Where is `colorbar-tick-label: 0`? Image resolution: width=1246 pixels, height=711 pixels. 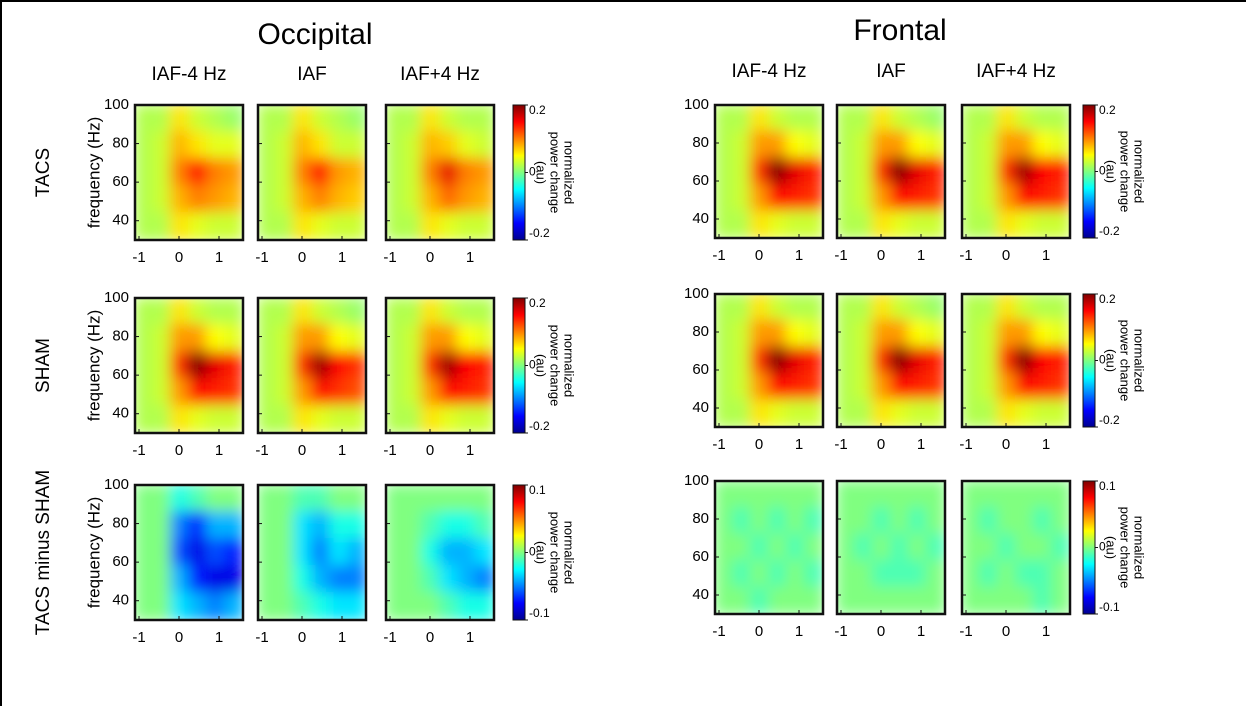 colorbar-tick-label: 0 is located at coordinates (1102, 547).